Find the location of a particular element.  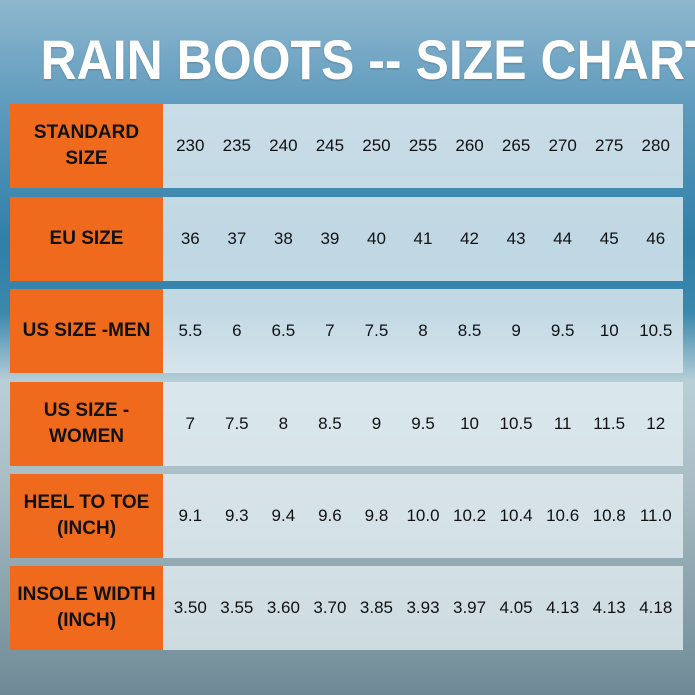

table-cell: 245 is located at coordinates (330, 145).